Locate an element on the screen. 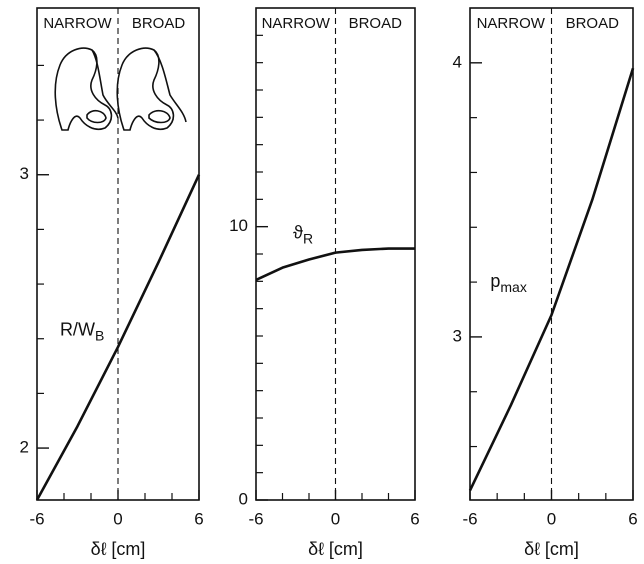 This screenshot has width=644, height=564. curve-label: R/WB is located at coordinates (82, 331).